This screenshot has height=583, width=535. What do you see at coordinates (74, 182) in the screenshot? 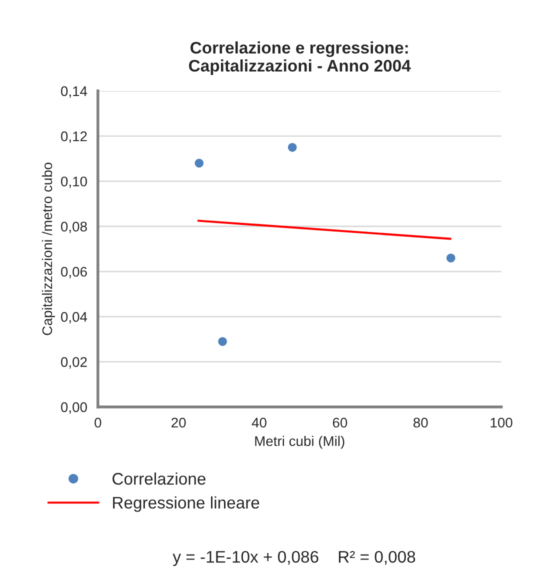
I see `y-tick-label: 0,10` at bounding box center [74, 182].